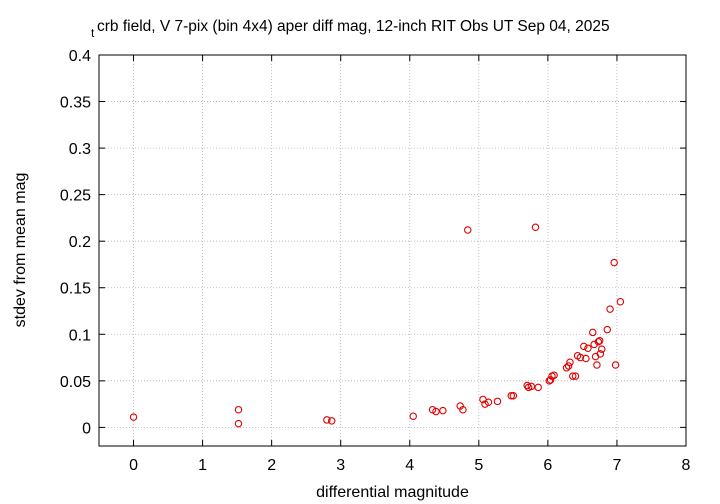 The image size is (720, 504). Describe the element at coordinates (75, 382) in the screenshot. I see `y-tick-label: 0.05` at that location.